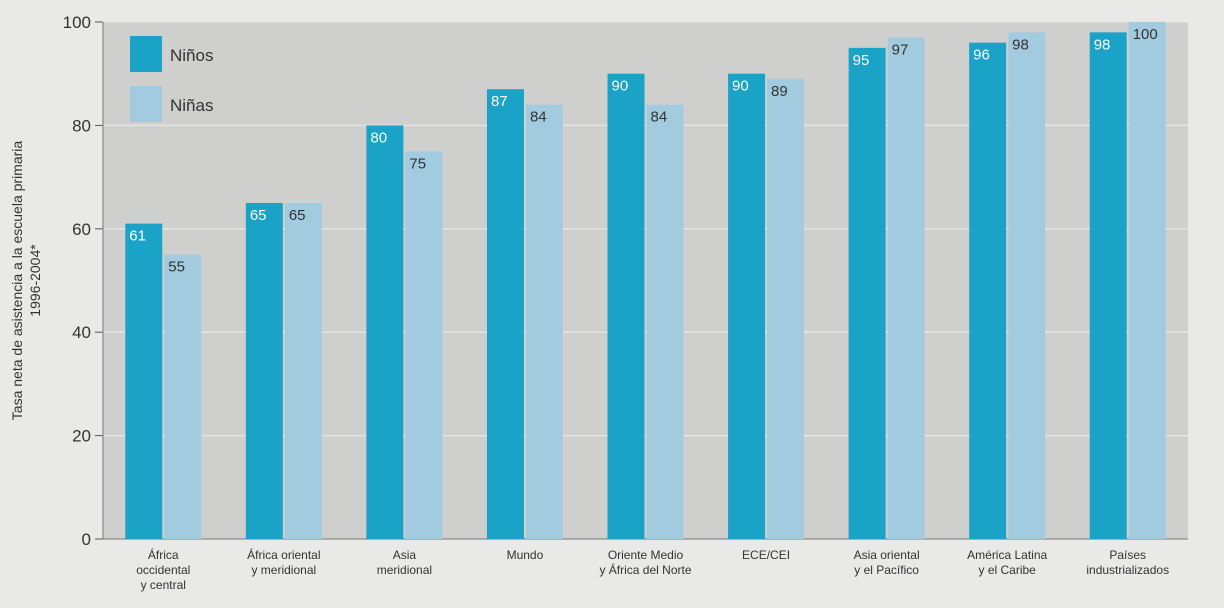 This screenshot has height=608, width=1224. Describe the element at coordinates (887, 555) in the screenshot. I see `x-tick-label: Asia oriental` at that location.